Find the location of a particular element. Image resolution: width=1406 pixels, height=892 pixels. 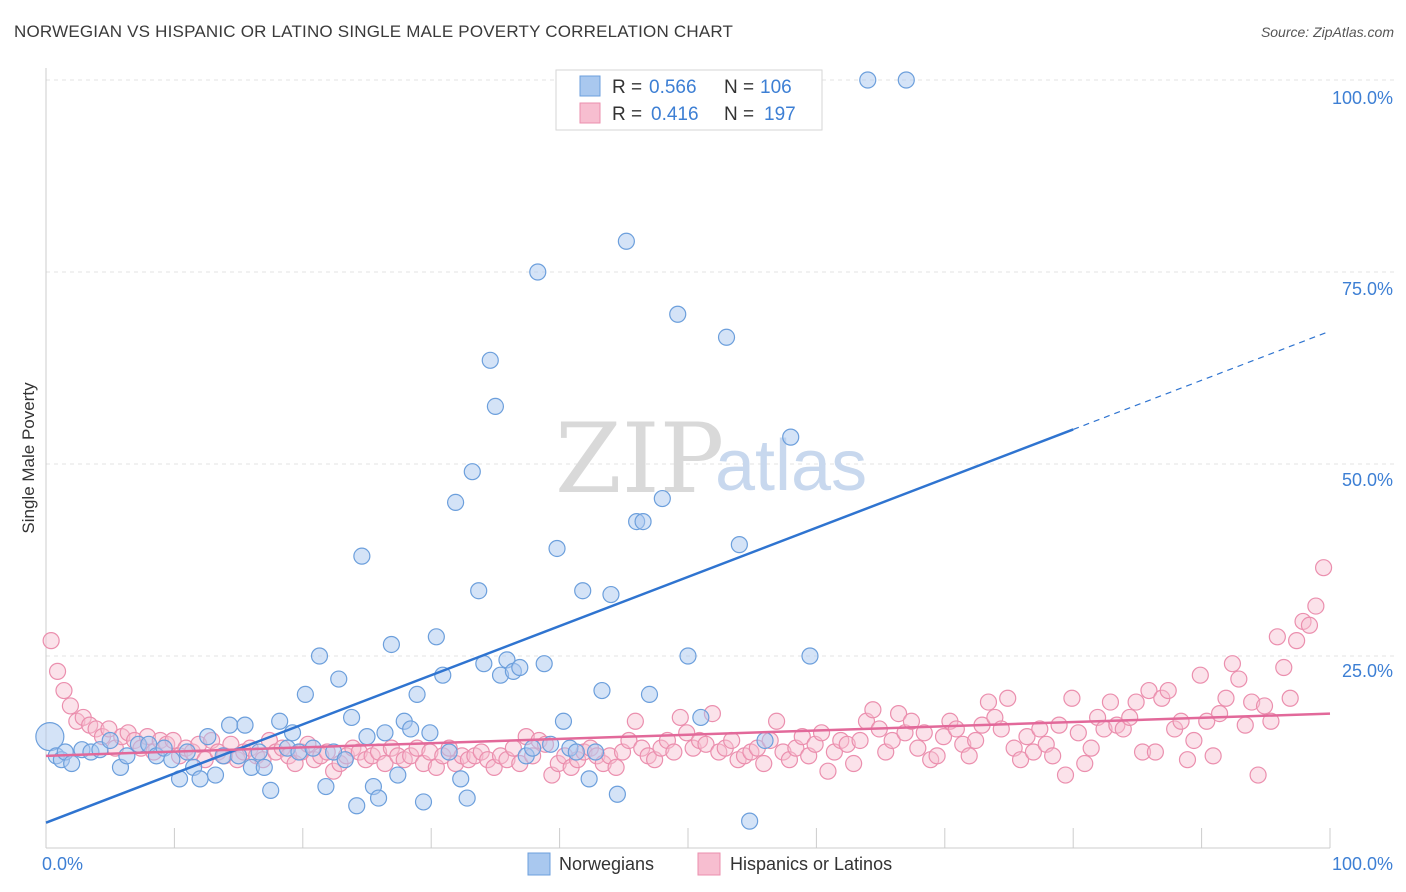

y-tick-label-50: 50.0% is located at coordinates (1367, 480).